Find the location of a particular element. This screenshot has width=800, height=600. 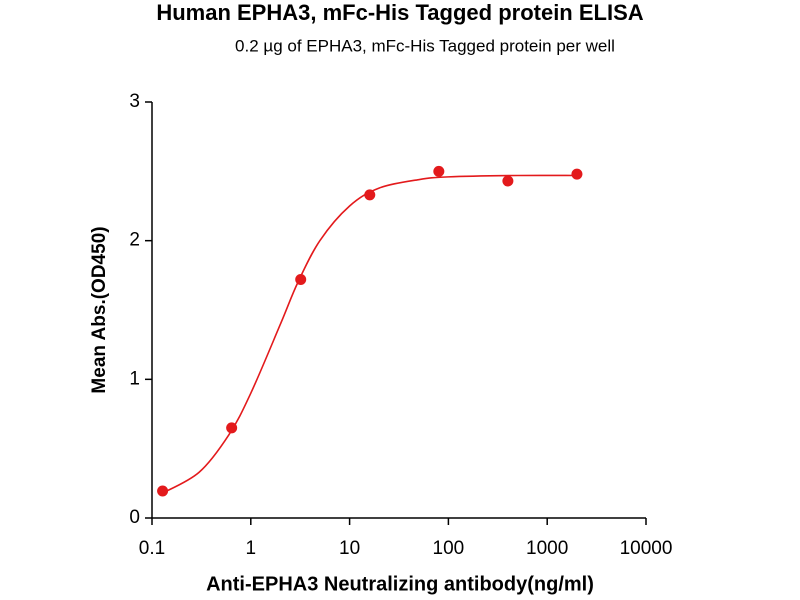

y-tick-label: 2 is located at coordinates (134, 240).